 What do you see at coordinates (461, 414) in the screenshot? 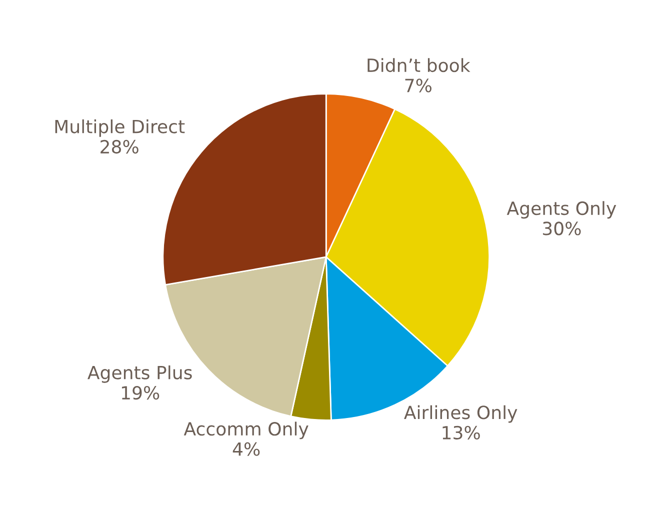
I see `slice-label: Airlines Only` at bounding box center [461, 414].